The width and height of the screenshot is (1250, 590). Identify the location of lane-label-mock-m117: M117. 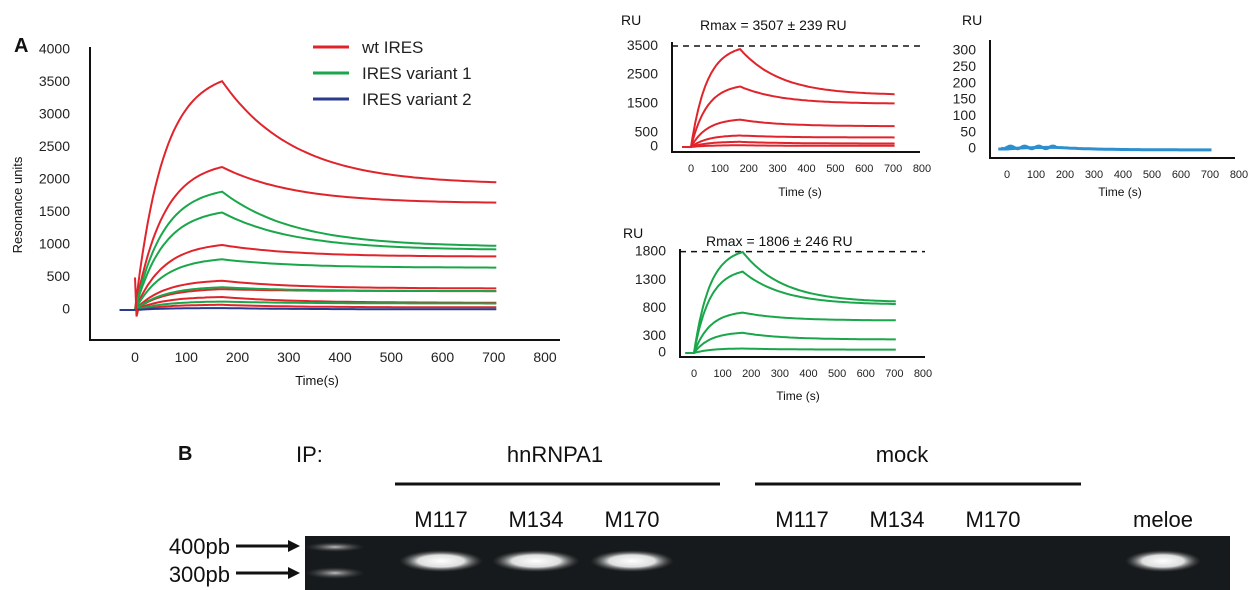
(801, 519).